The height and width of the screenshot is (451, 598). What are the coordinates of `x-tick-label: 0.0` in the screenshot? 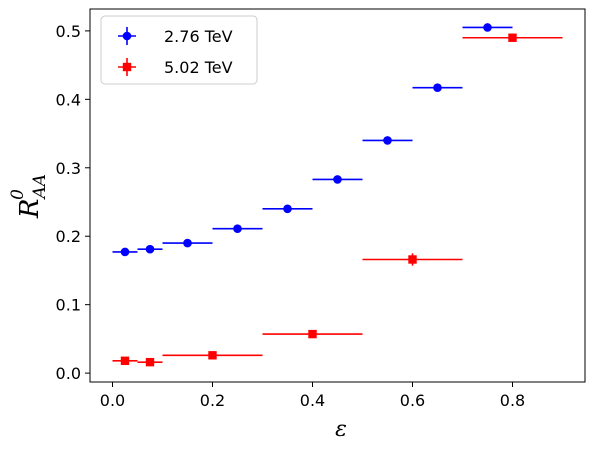 It's located at (112, 400).